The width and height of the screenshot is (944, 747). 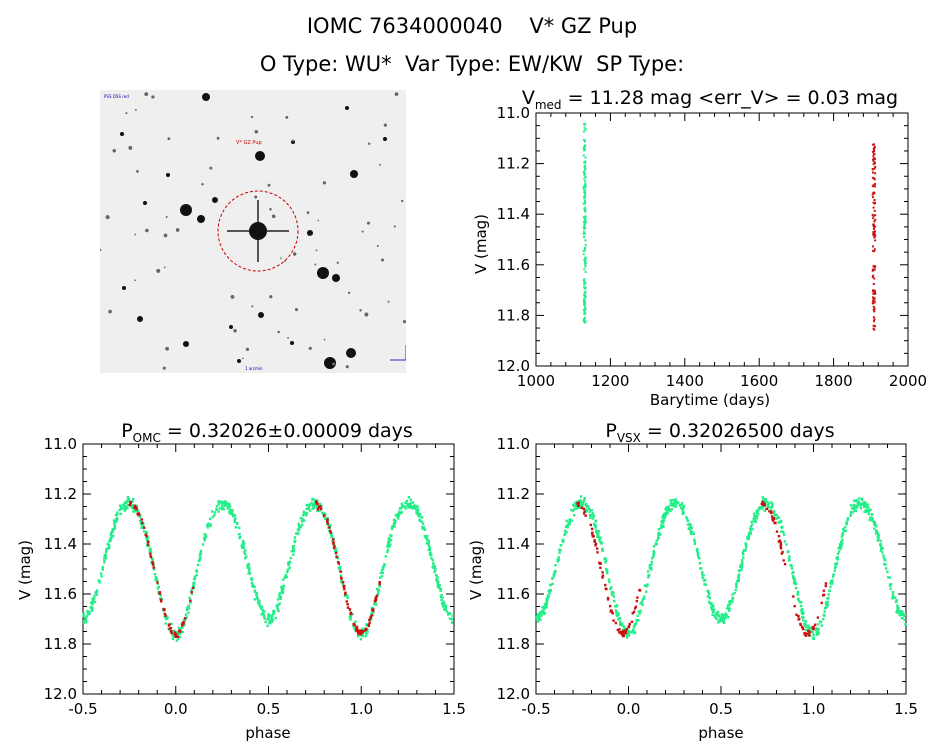 What do you see at coordinates (268, 569) in the screenshot?
I see `phase-omc-frame` at bounding box center [268, 569].